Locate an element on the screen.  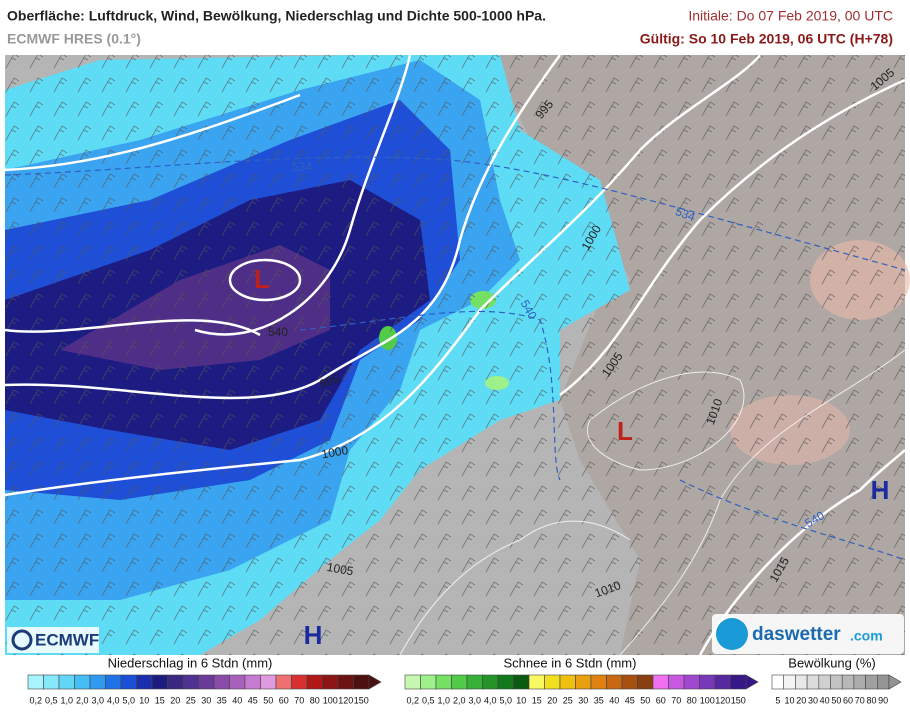
legend-tick-label: 45 is located at coordinates (253, 700).